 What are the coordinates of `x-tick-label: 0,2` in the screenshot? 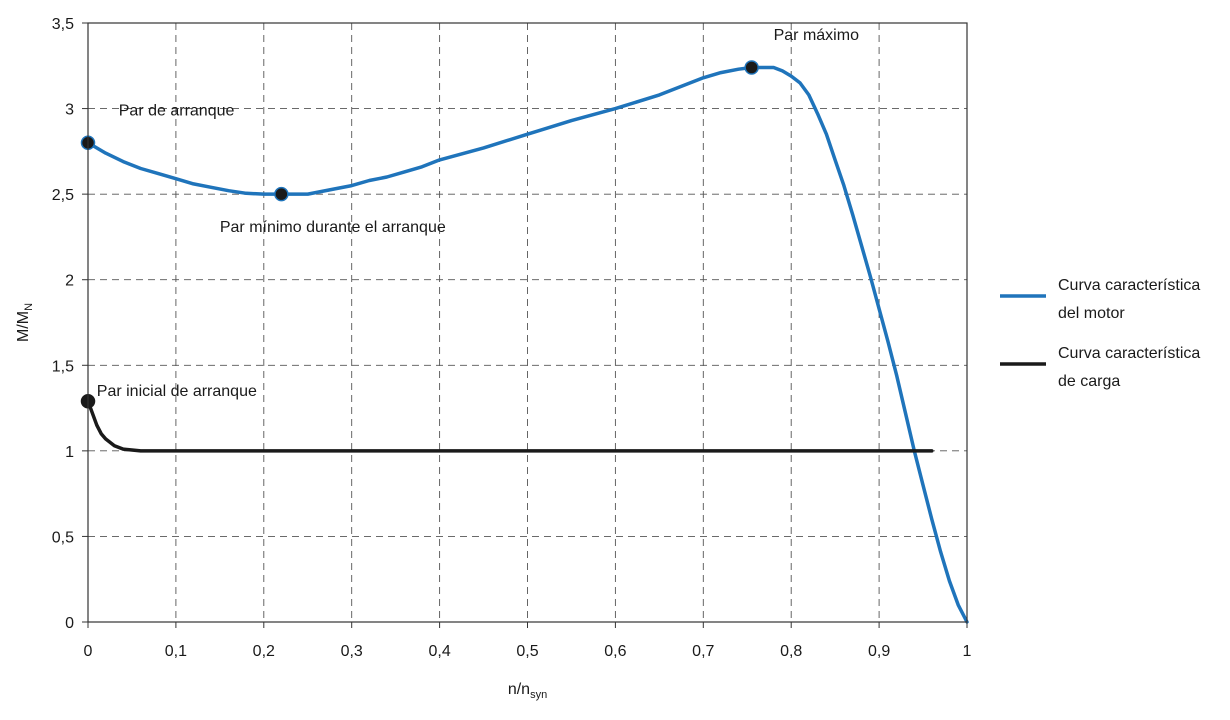 It's located at (264, 651).